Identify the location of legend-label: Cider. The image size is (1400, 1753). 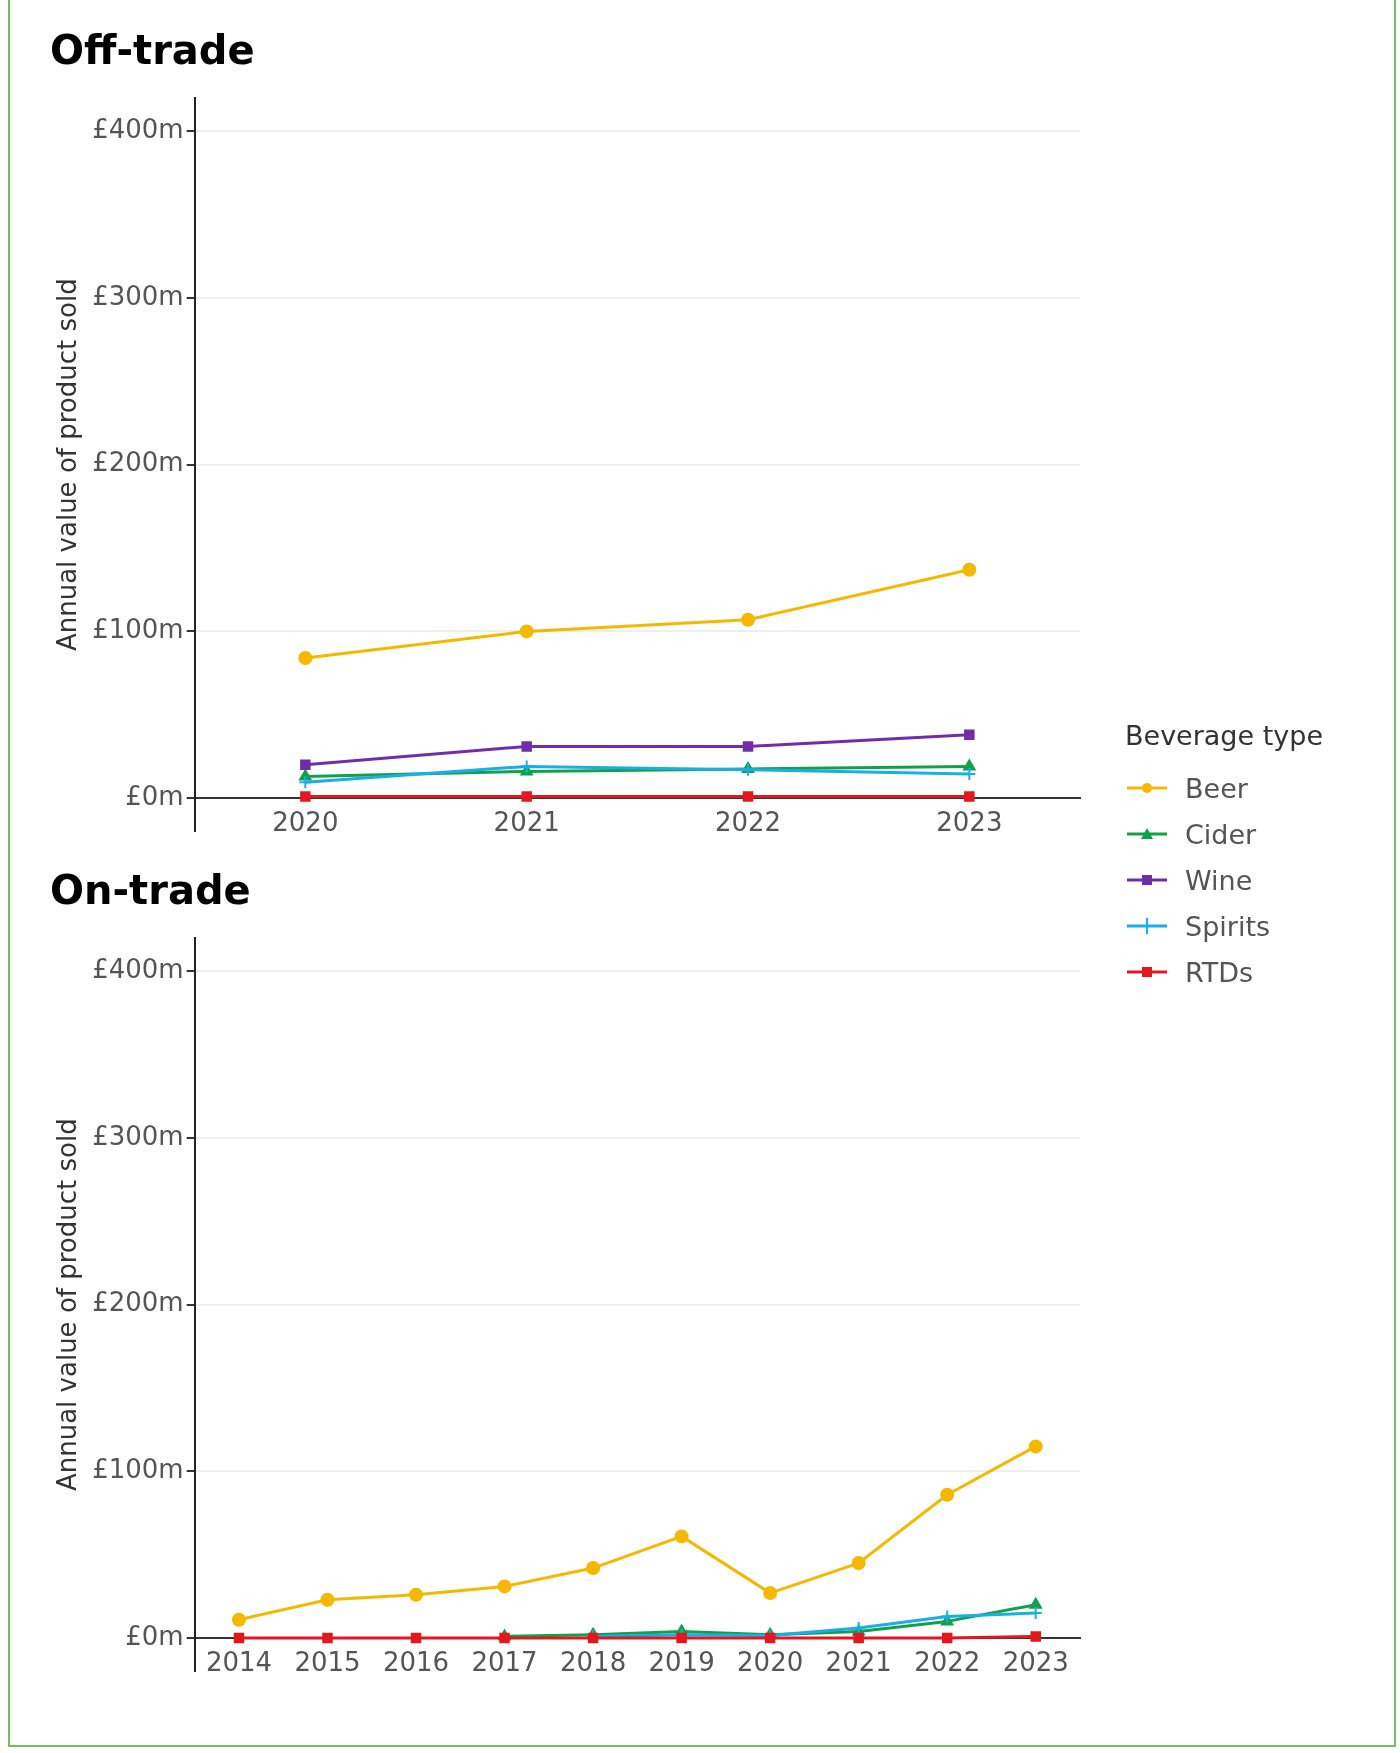
(1221, 834).